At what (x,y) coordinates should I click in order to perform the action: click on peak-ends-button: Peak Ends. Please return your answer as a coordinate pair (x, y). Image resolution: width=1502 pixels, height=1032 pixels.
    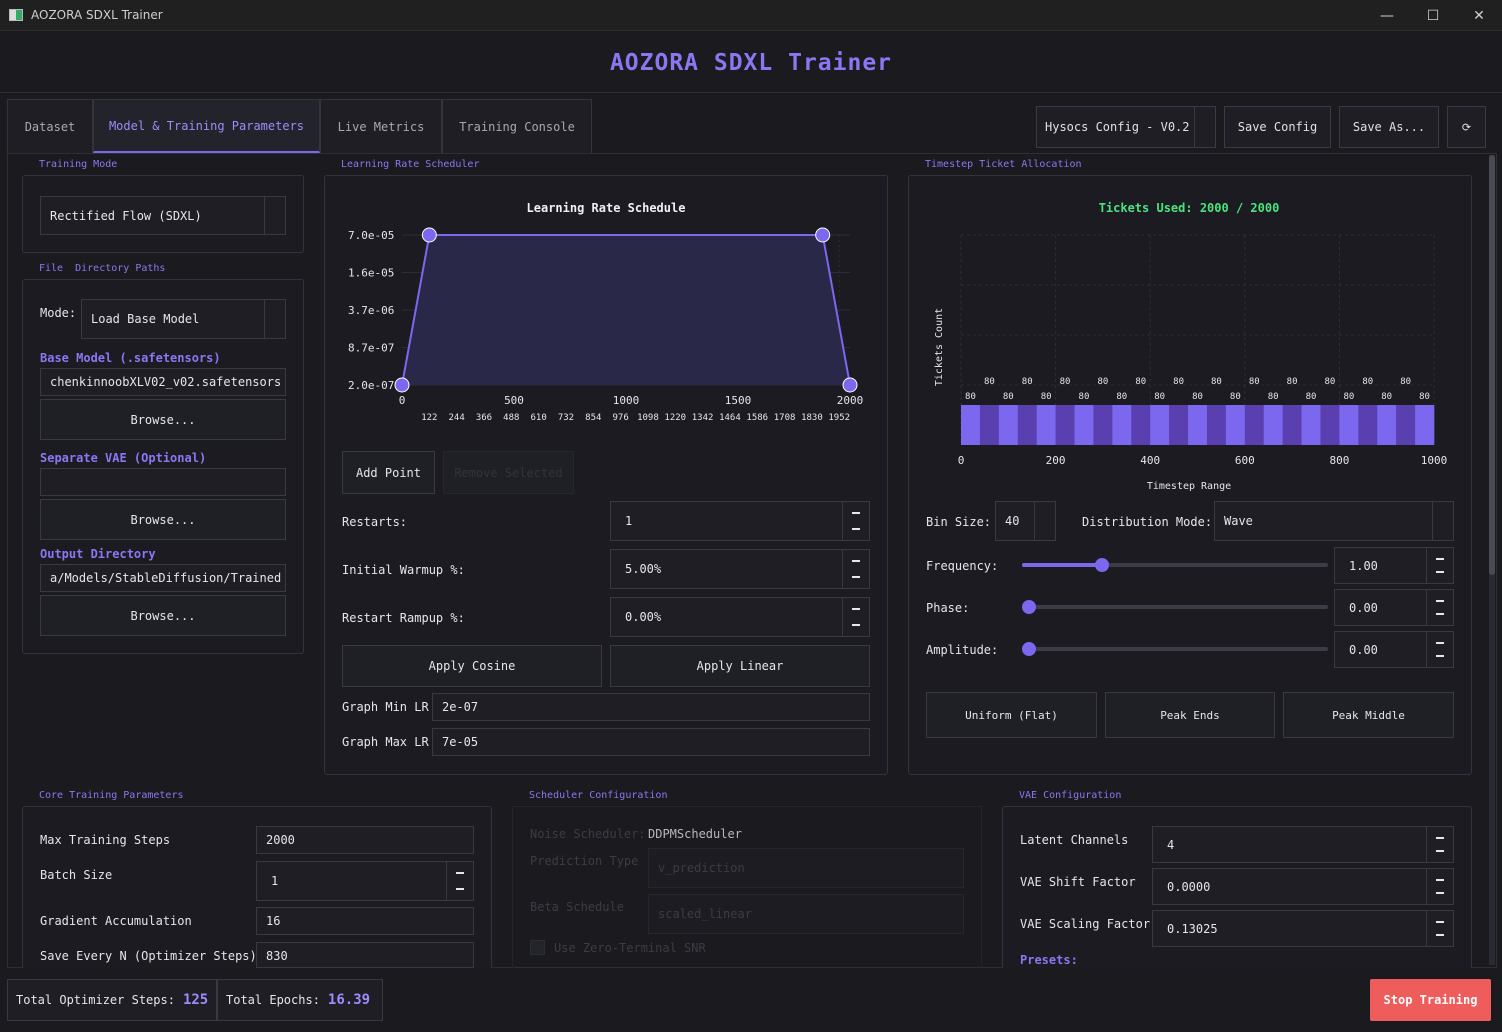
    Looking at the image, I should click on (1190, 715).